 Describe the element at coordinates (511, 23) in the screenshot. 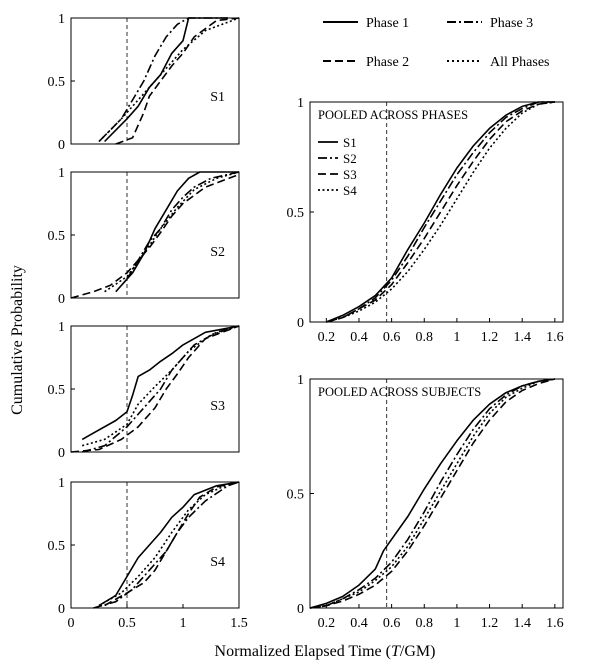

I see `legend-phase3-label: Phase 3` at that location.